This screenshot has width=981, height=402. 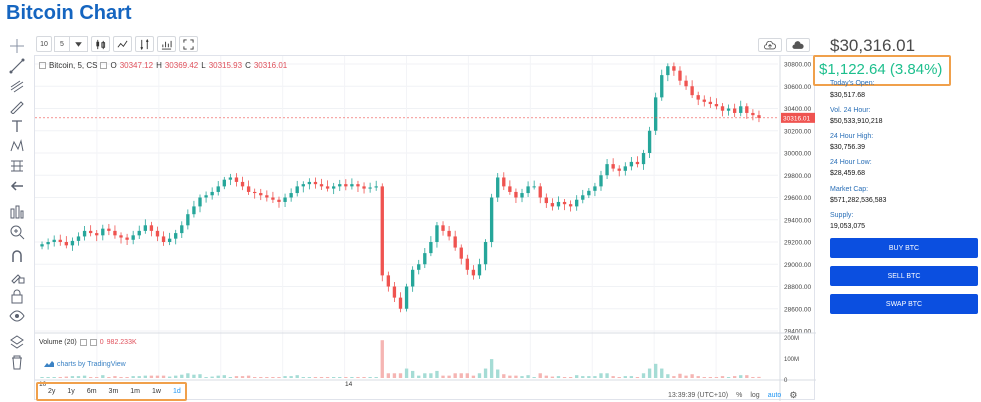 What do you see at coordinates (85, 364) in the screenshot?
I see `tradingview-brand: charts by TradingView` at bounding box center [85, 364].